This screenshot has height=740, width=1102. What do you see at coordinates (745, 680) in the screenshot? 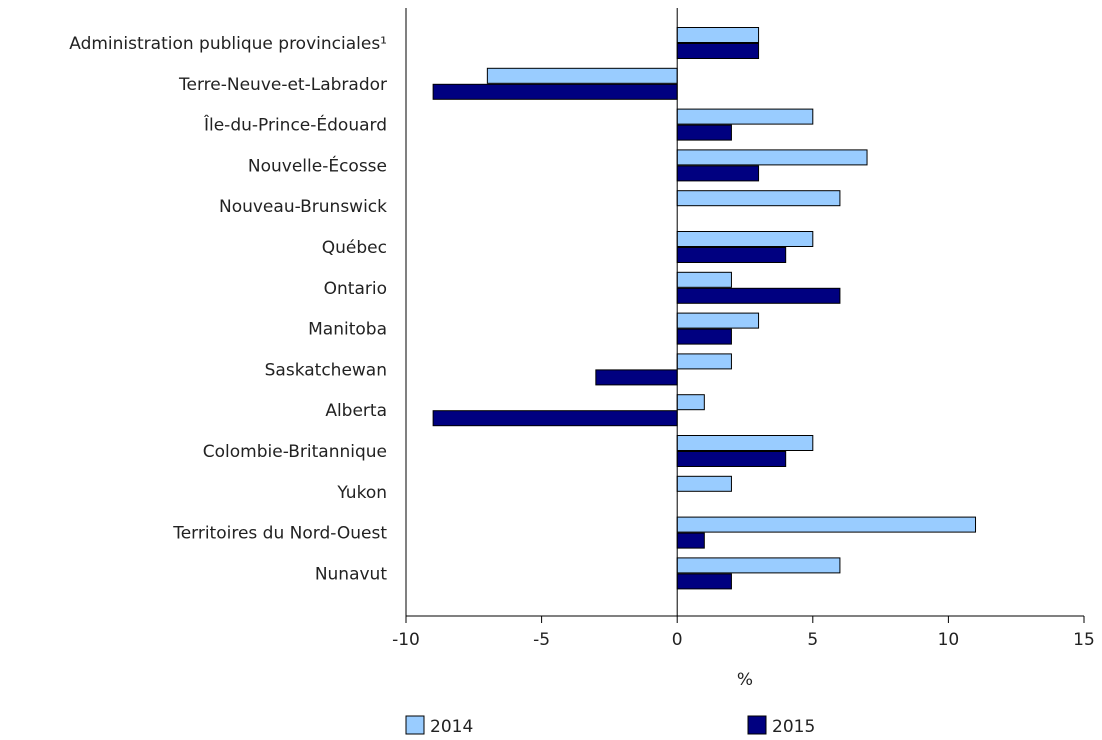
I see `x-axis-title: %` at bounding box center [745, 680].